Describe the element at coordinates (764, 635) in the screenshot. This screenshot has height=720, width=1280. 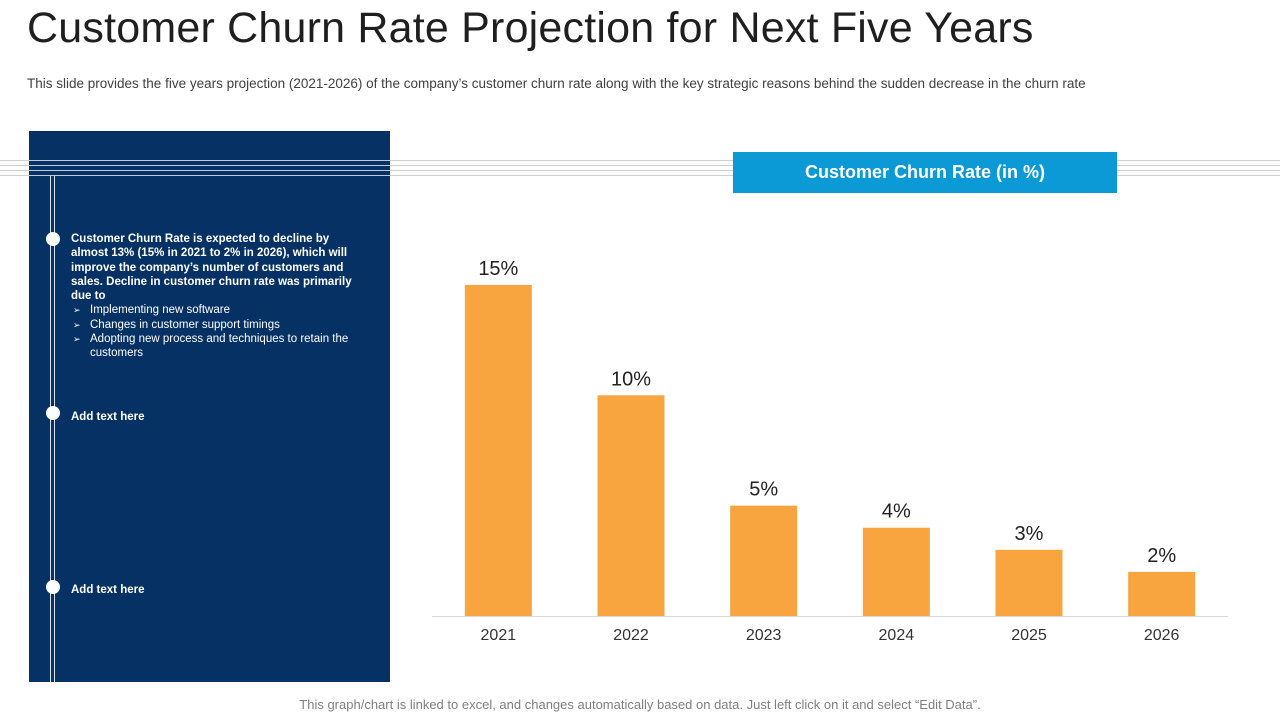
I see `x-tick-label-2023: 2023` at that location.